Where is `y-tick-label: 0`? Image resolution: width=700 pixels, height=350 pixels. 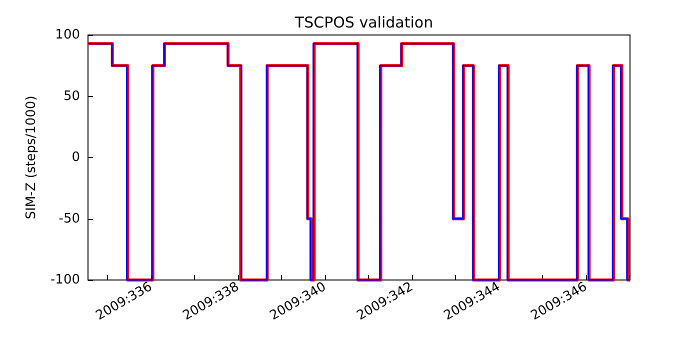 y-tick-label: 0 is located at coordinates (76, 157).